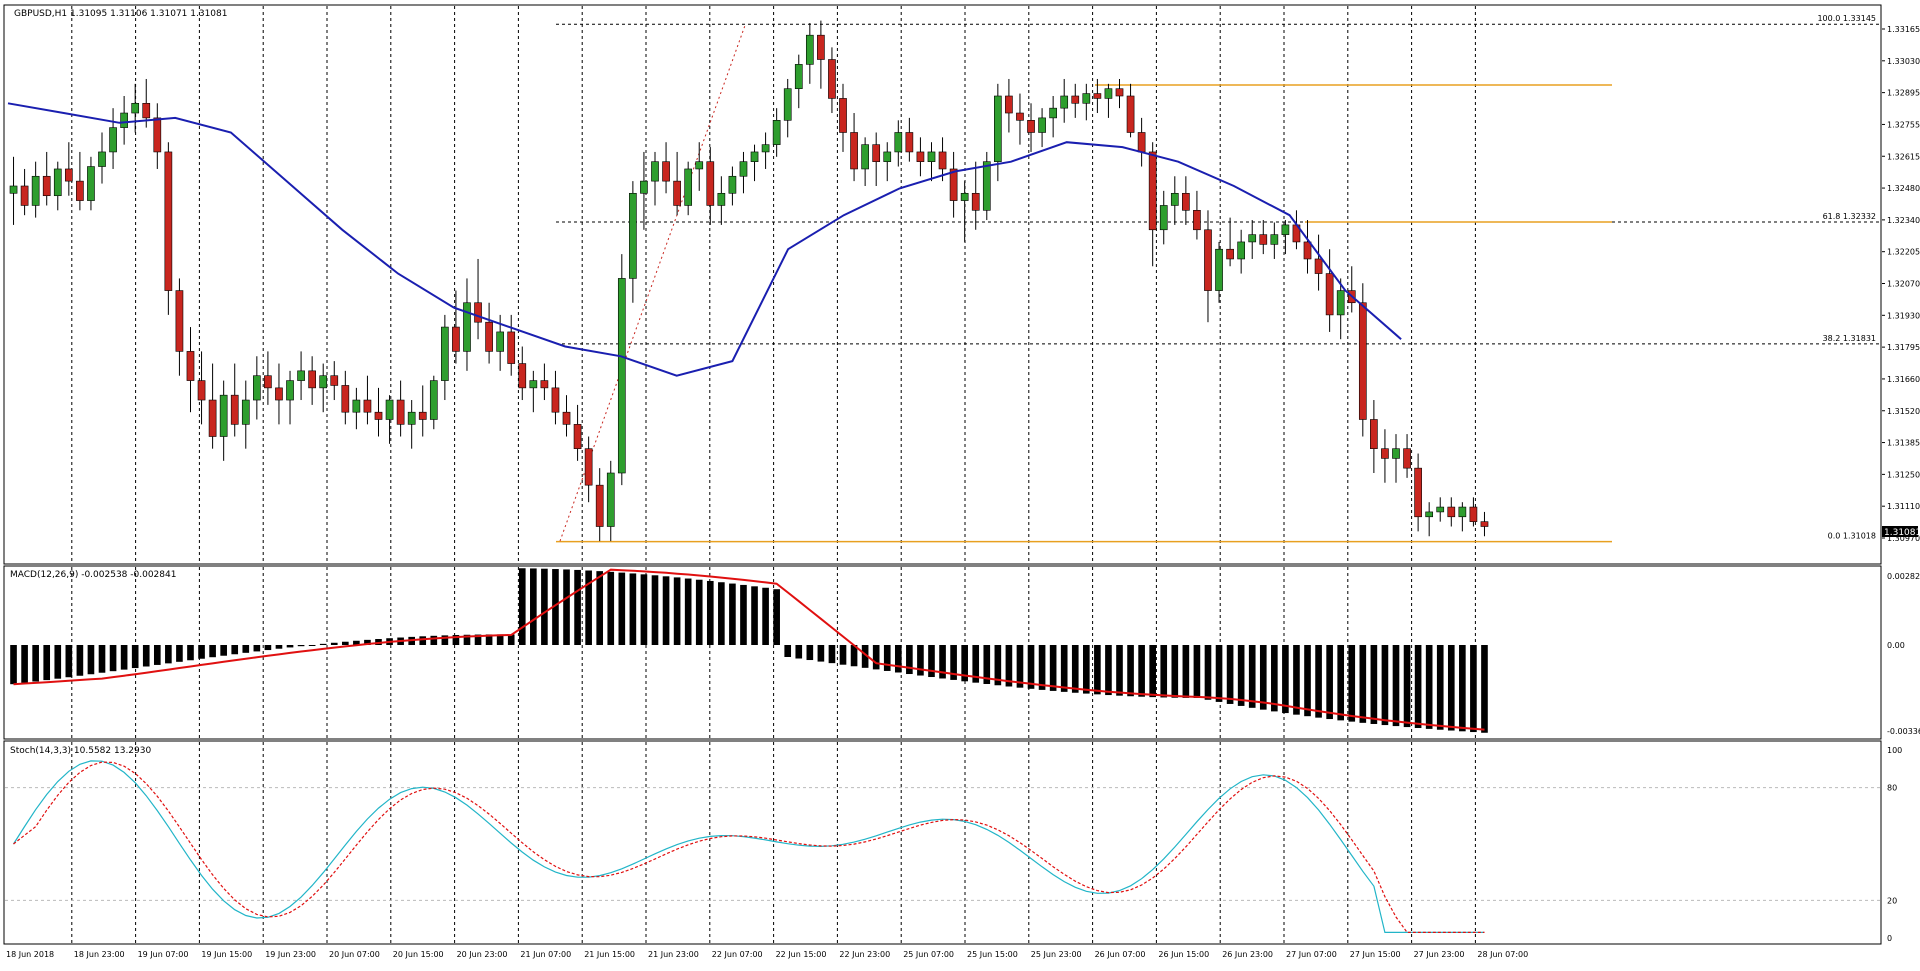 The height and width of the screenshot is (971, 1920). I want to click on stoch-axis-label: 80, so click(1892, 788).